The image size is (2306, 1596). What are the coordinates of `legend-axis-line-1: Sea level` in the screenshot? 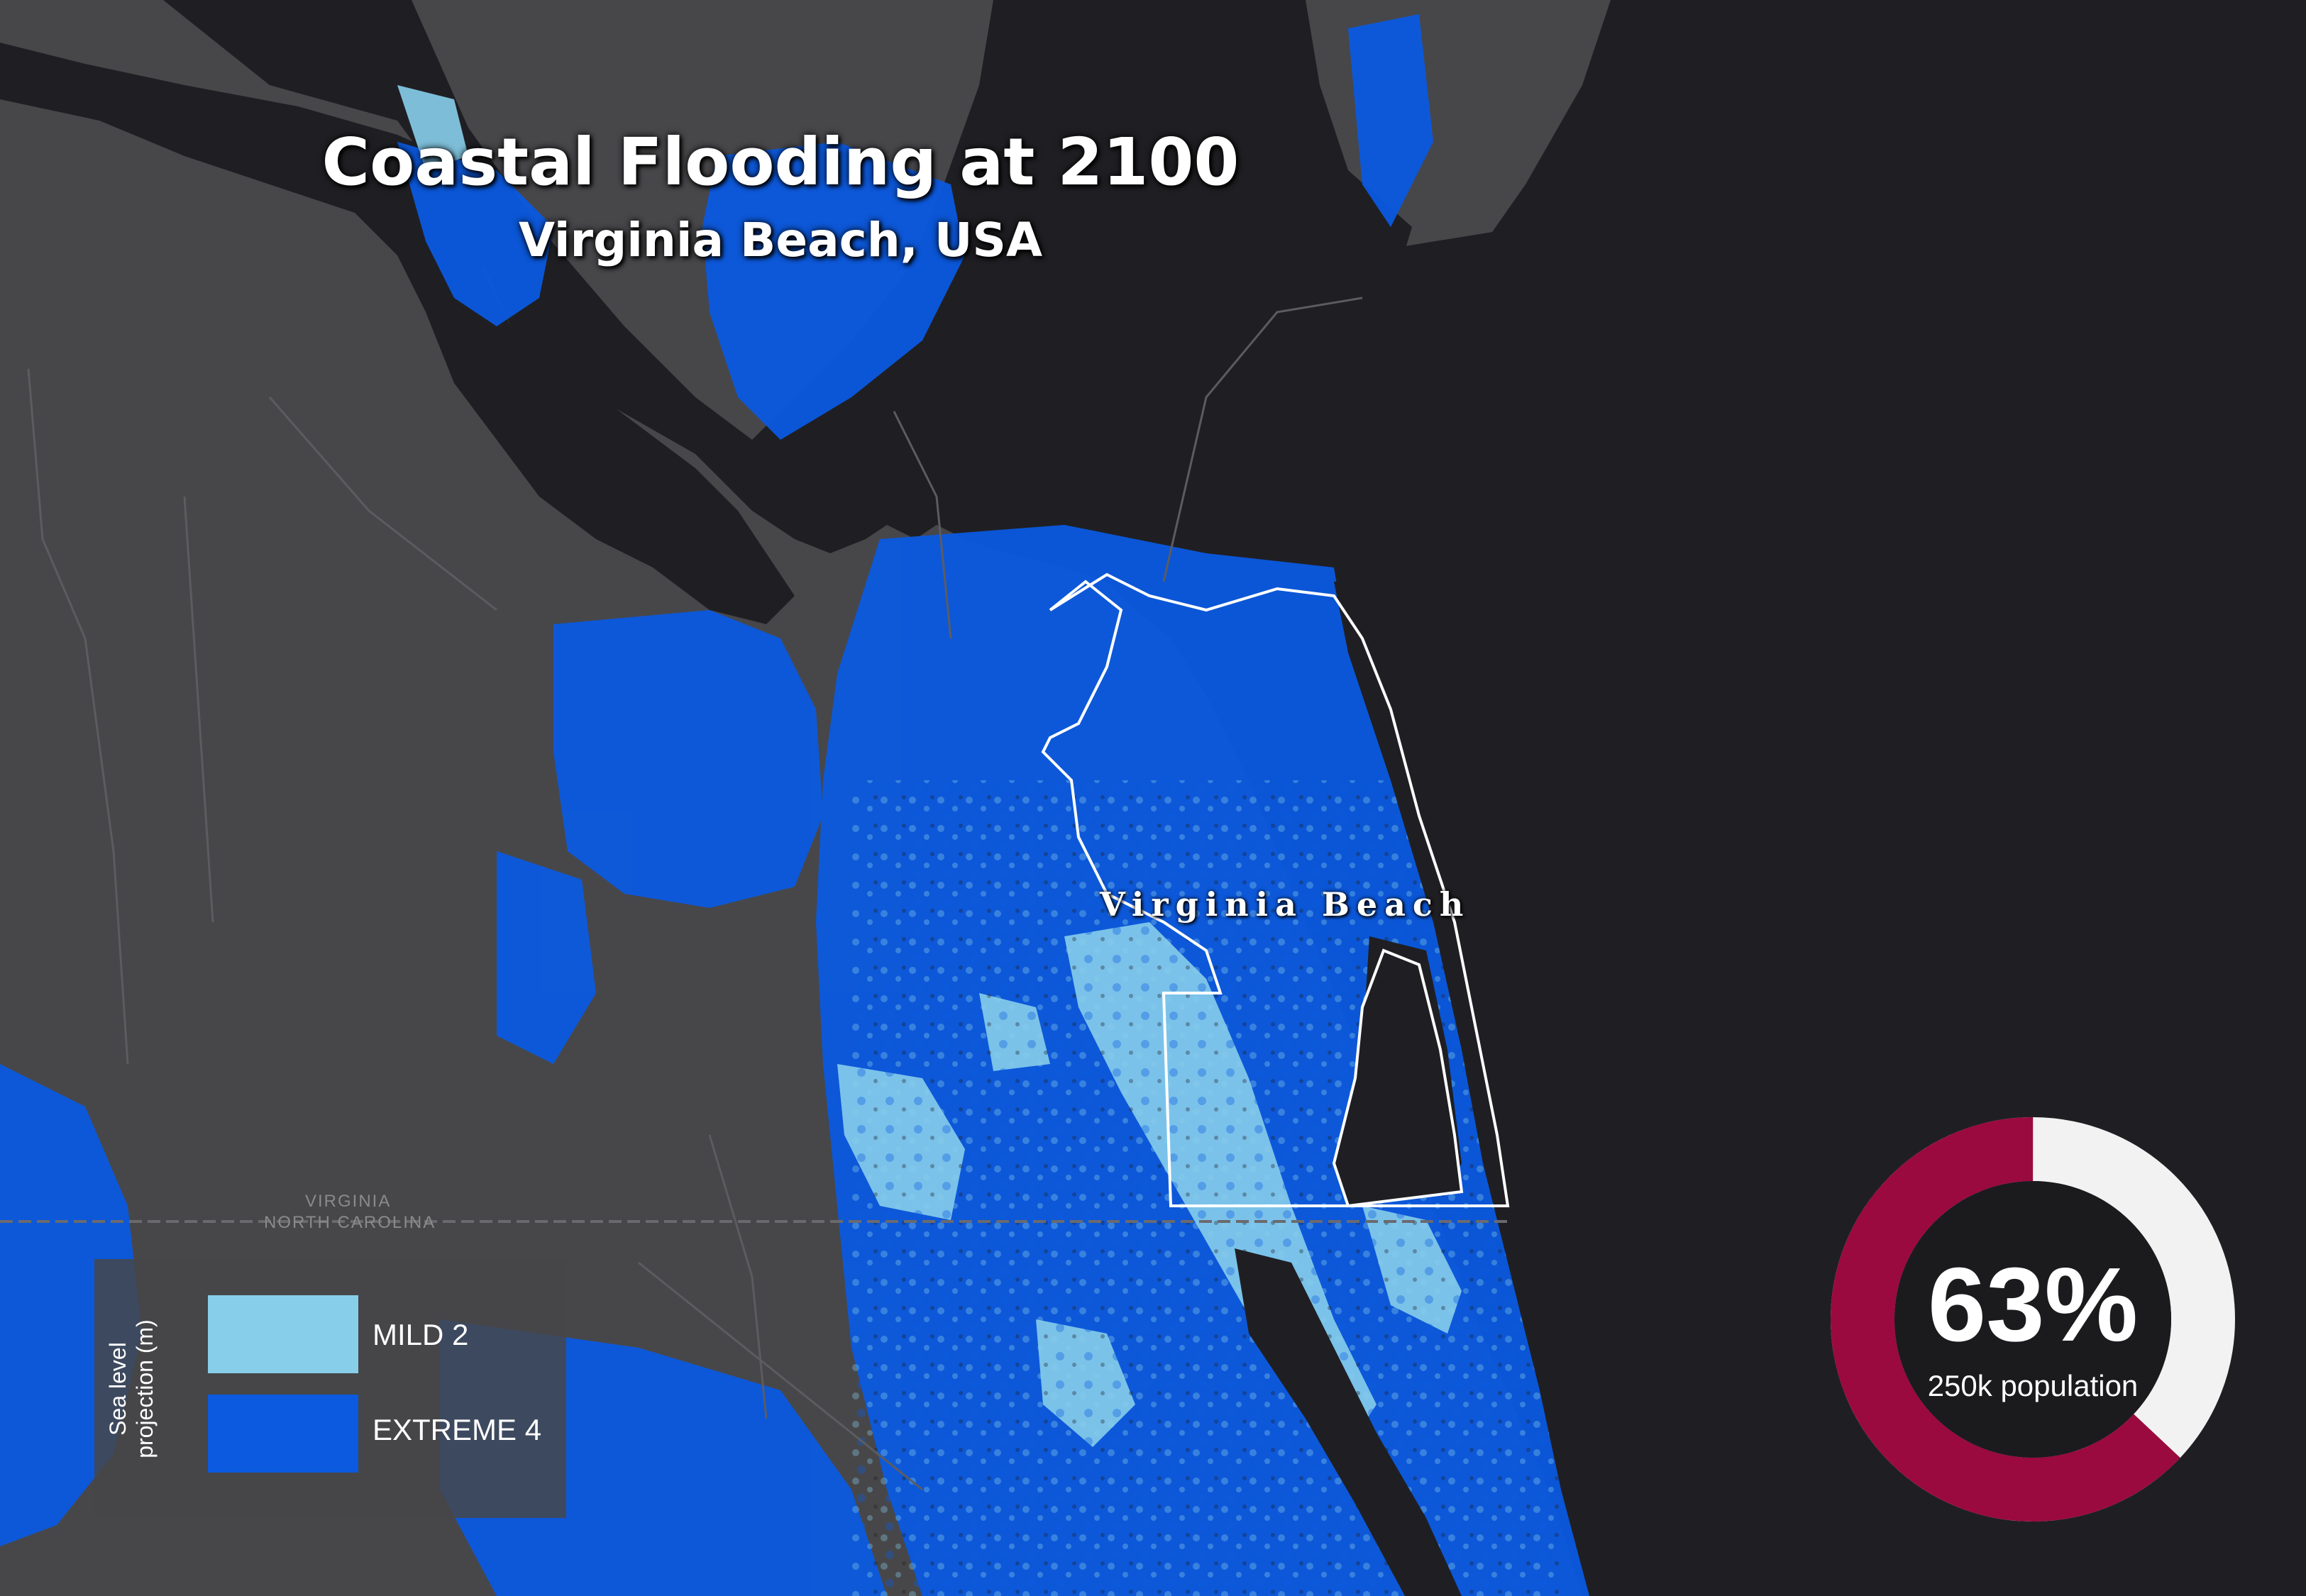 It's located at (118, 1388).